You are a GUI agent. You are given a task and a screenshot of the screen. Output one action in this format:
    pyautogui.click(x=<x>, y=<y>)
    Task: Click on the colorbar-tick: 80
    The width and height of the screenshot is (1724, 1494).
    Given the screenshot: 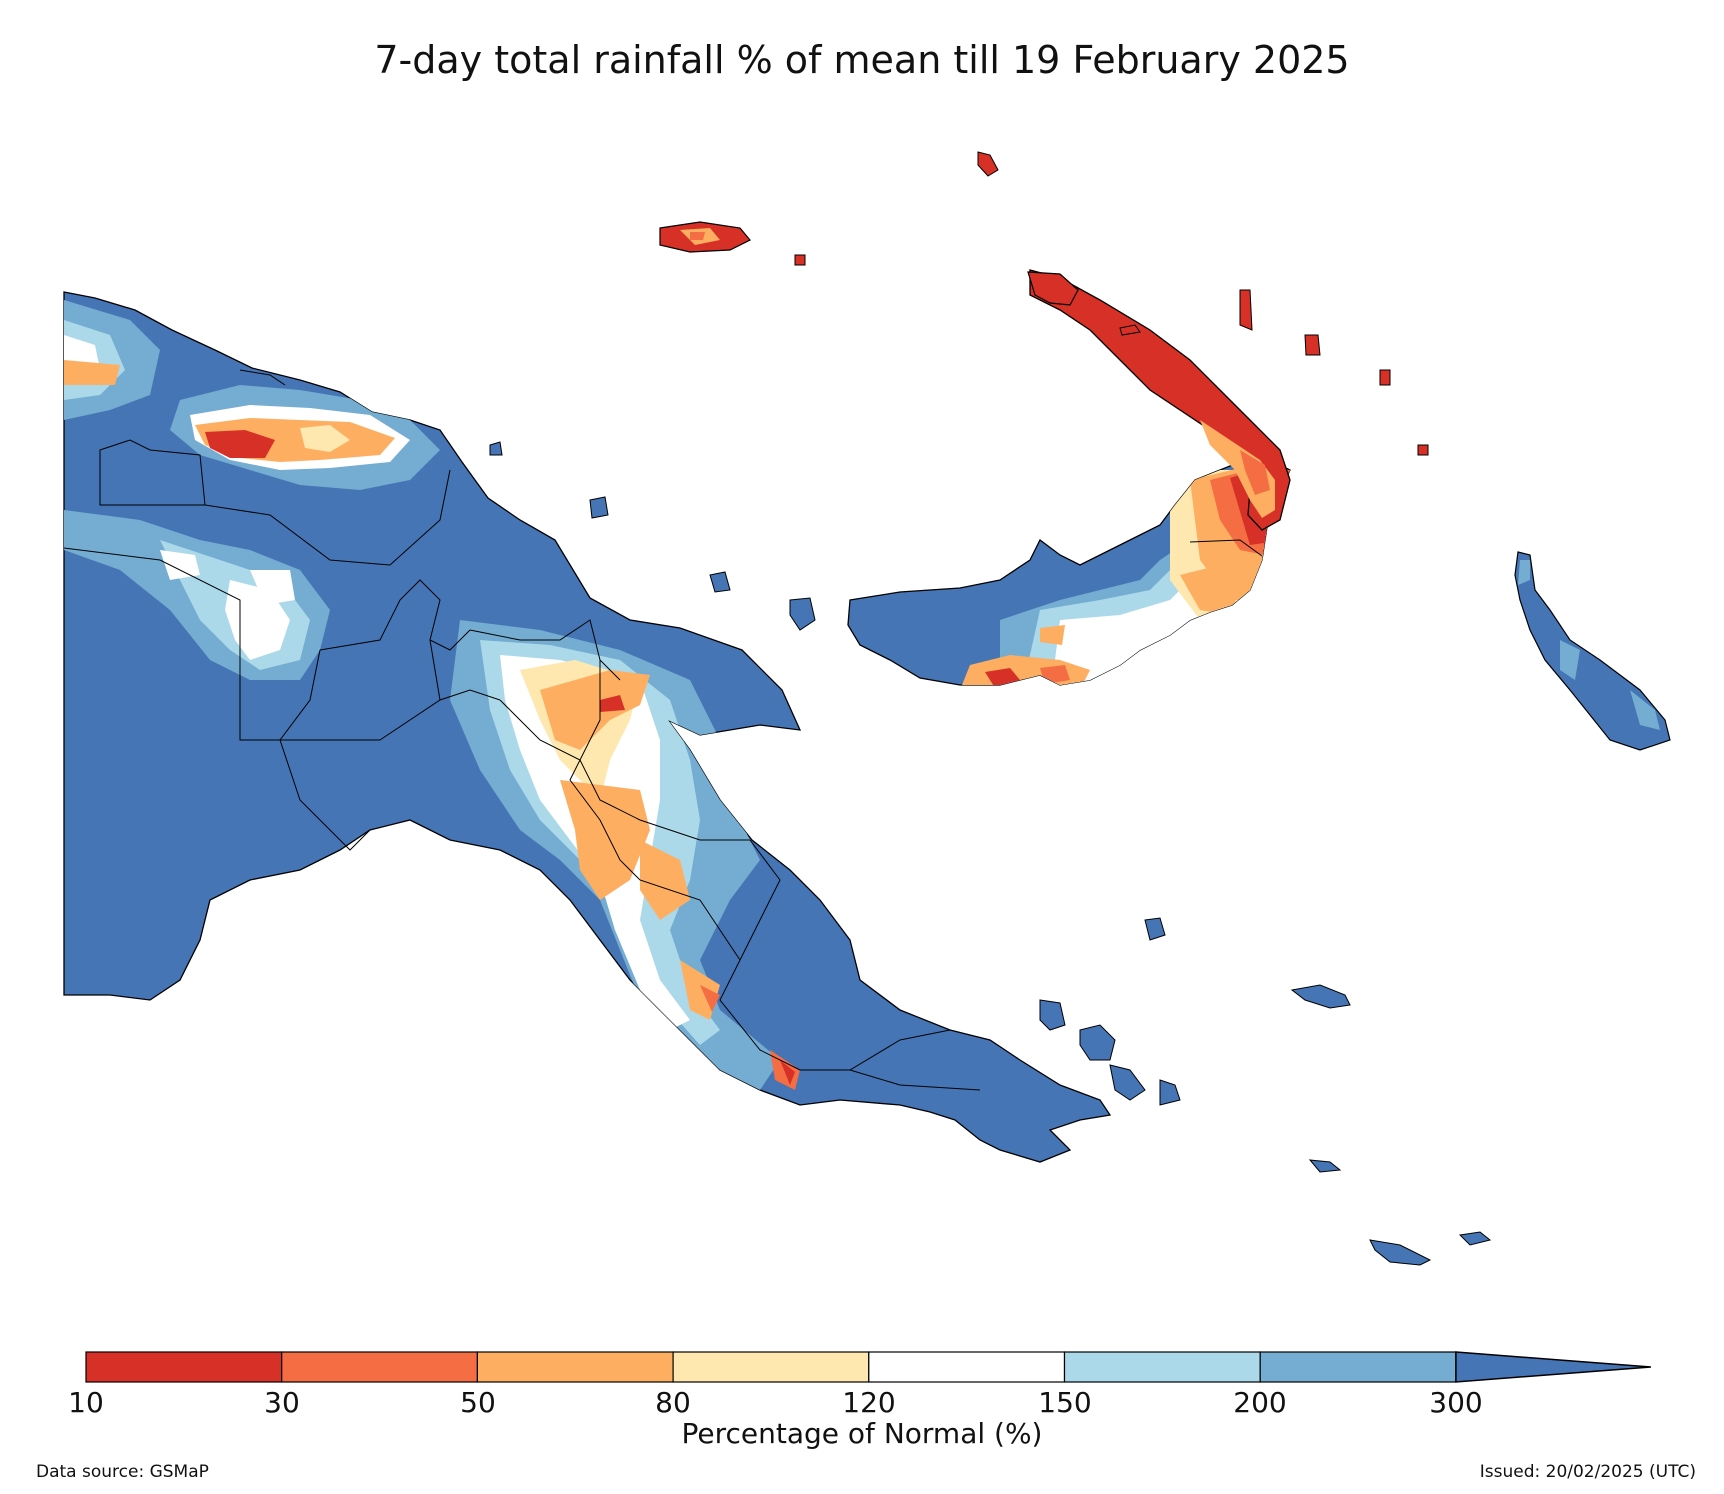 What is the action you would take?
    pyautogui.click(x=673, y=1402)
    